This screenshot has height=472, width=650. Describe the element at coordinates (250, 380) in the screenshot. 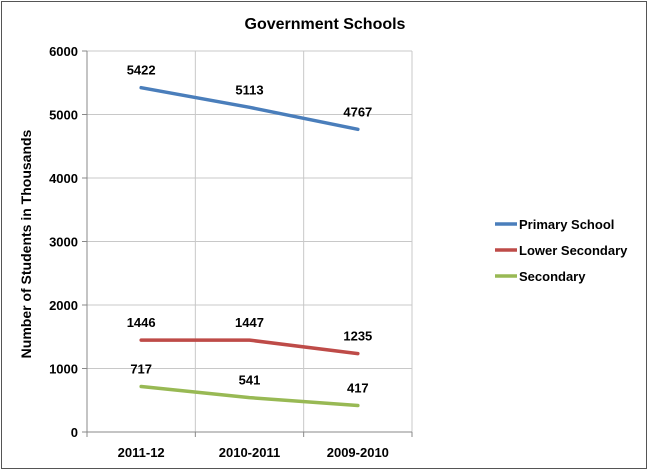

I see `data-label: 541` at that location.